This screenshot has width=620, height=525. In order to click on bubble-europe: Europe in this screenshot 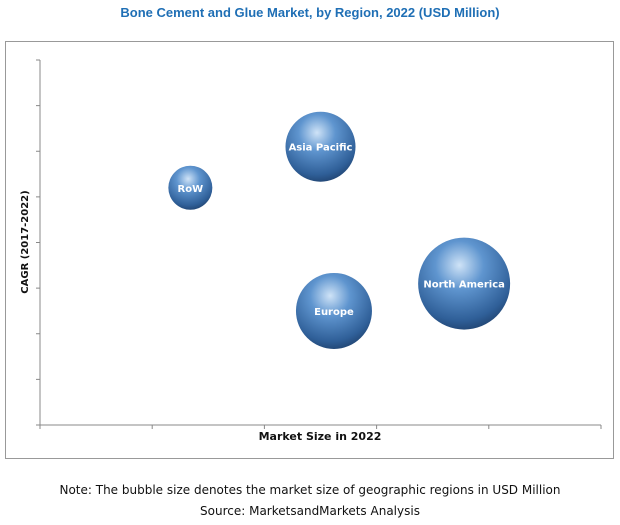, I will do `click(333, 310)`.